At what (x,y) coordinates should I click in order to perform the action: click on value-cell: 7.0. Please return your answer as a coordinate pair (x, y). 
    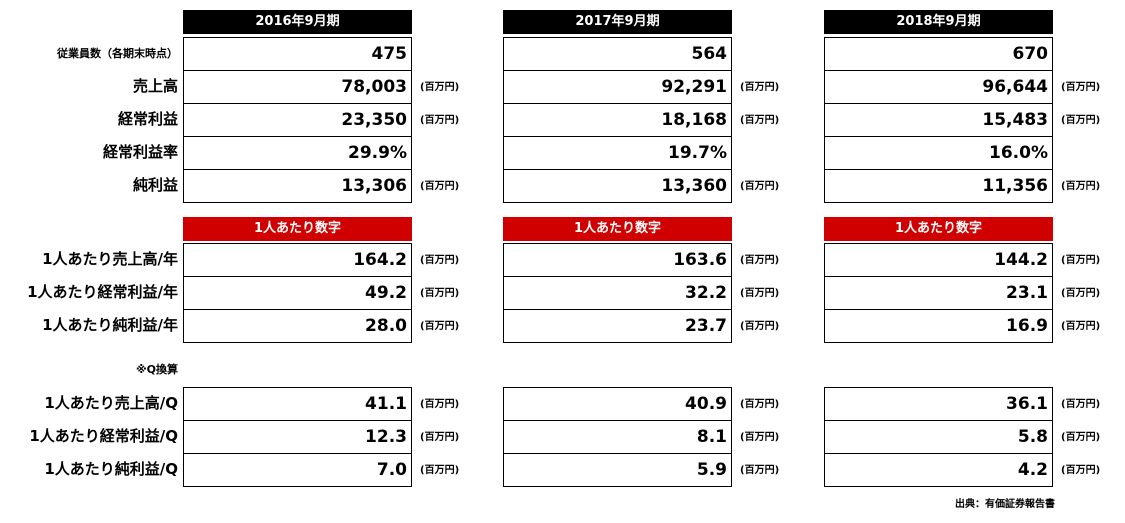
    Looking at the image, I should click on (297, 470).